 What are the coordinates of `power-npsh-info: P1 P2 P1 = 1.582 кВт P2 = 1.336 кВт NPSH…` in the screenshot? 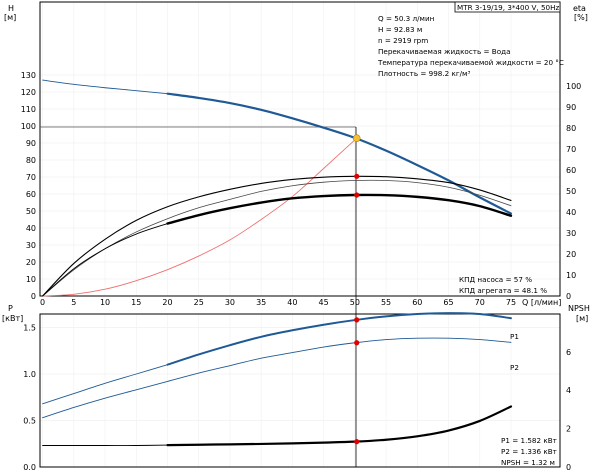 It's located at (529, 399).